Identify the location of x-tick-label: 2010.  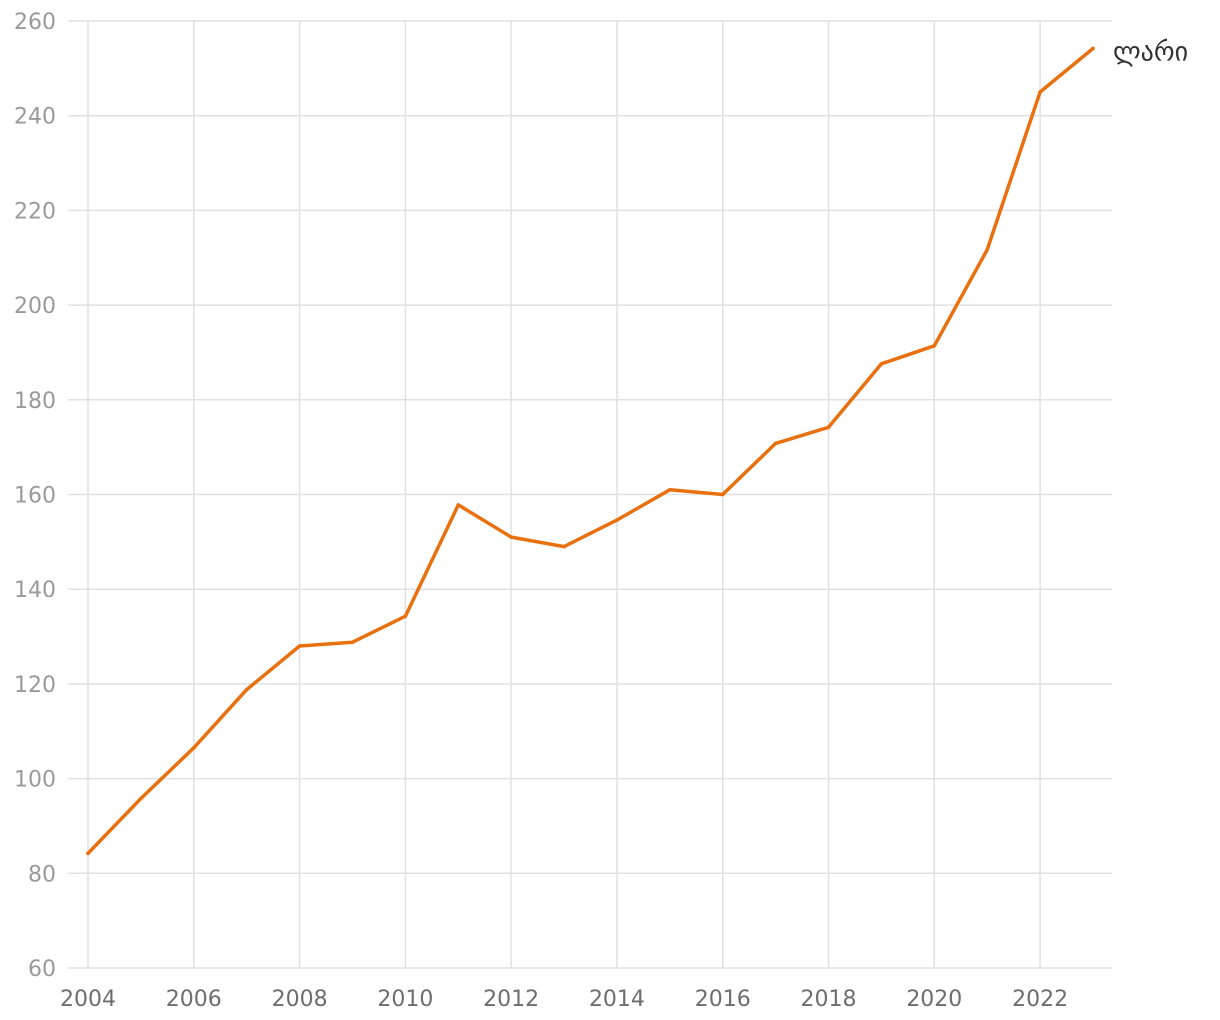
(405, 999).